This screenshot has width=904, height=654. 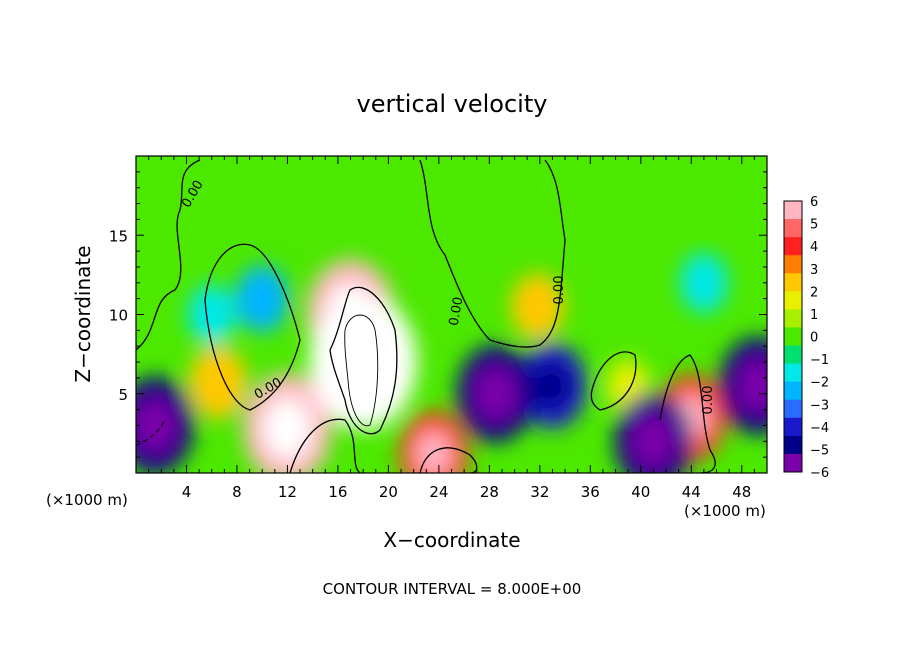 I want to click on x-tick-label: 12, so click(x=287, y=492).